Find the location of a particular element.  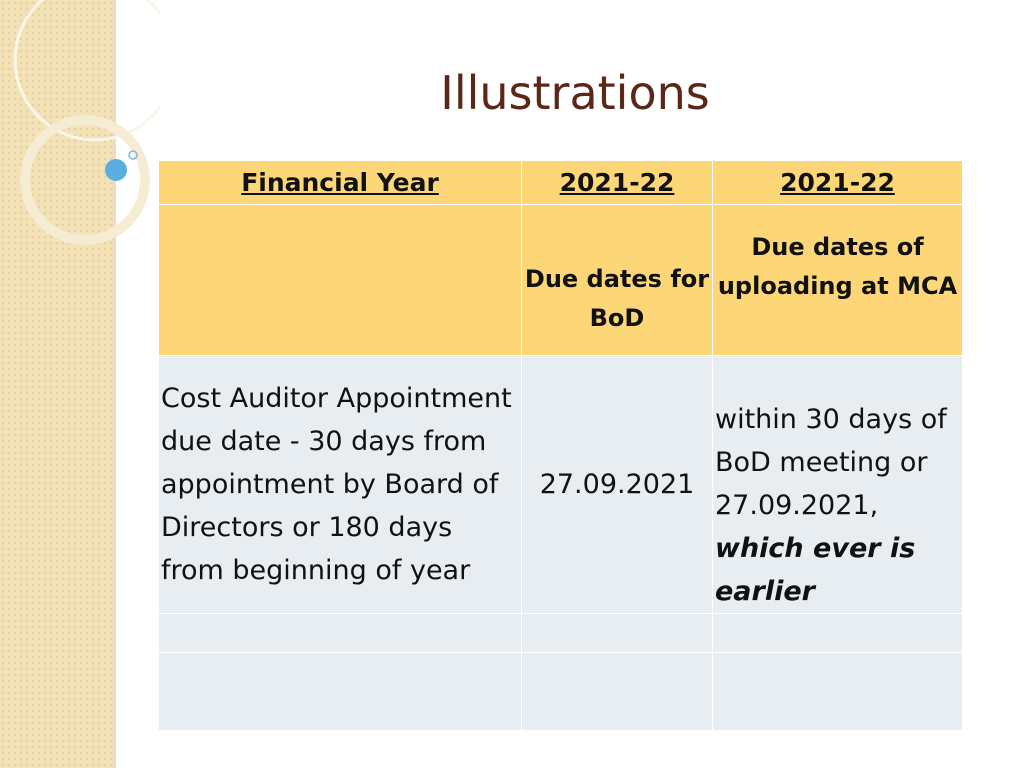

emphasis-text: which ever is earlier is located at coordinates (815, 570).